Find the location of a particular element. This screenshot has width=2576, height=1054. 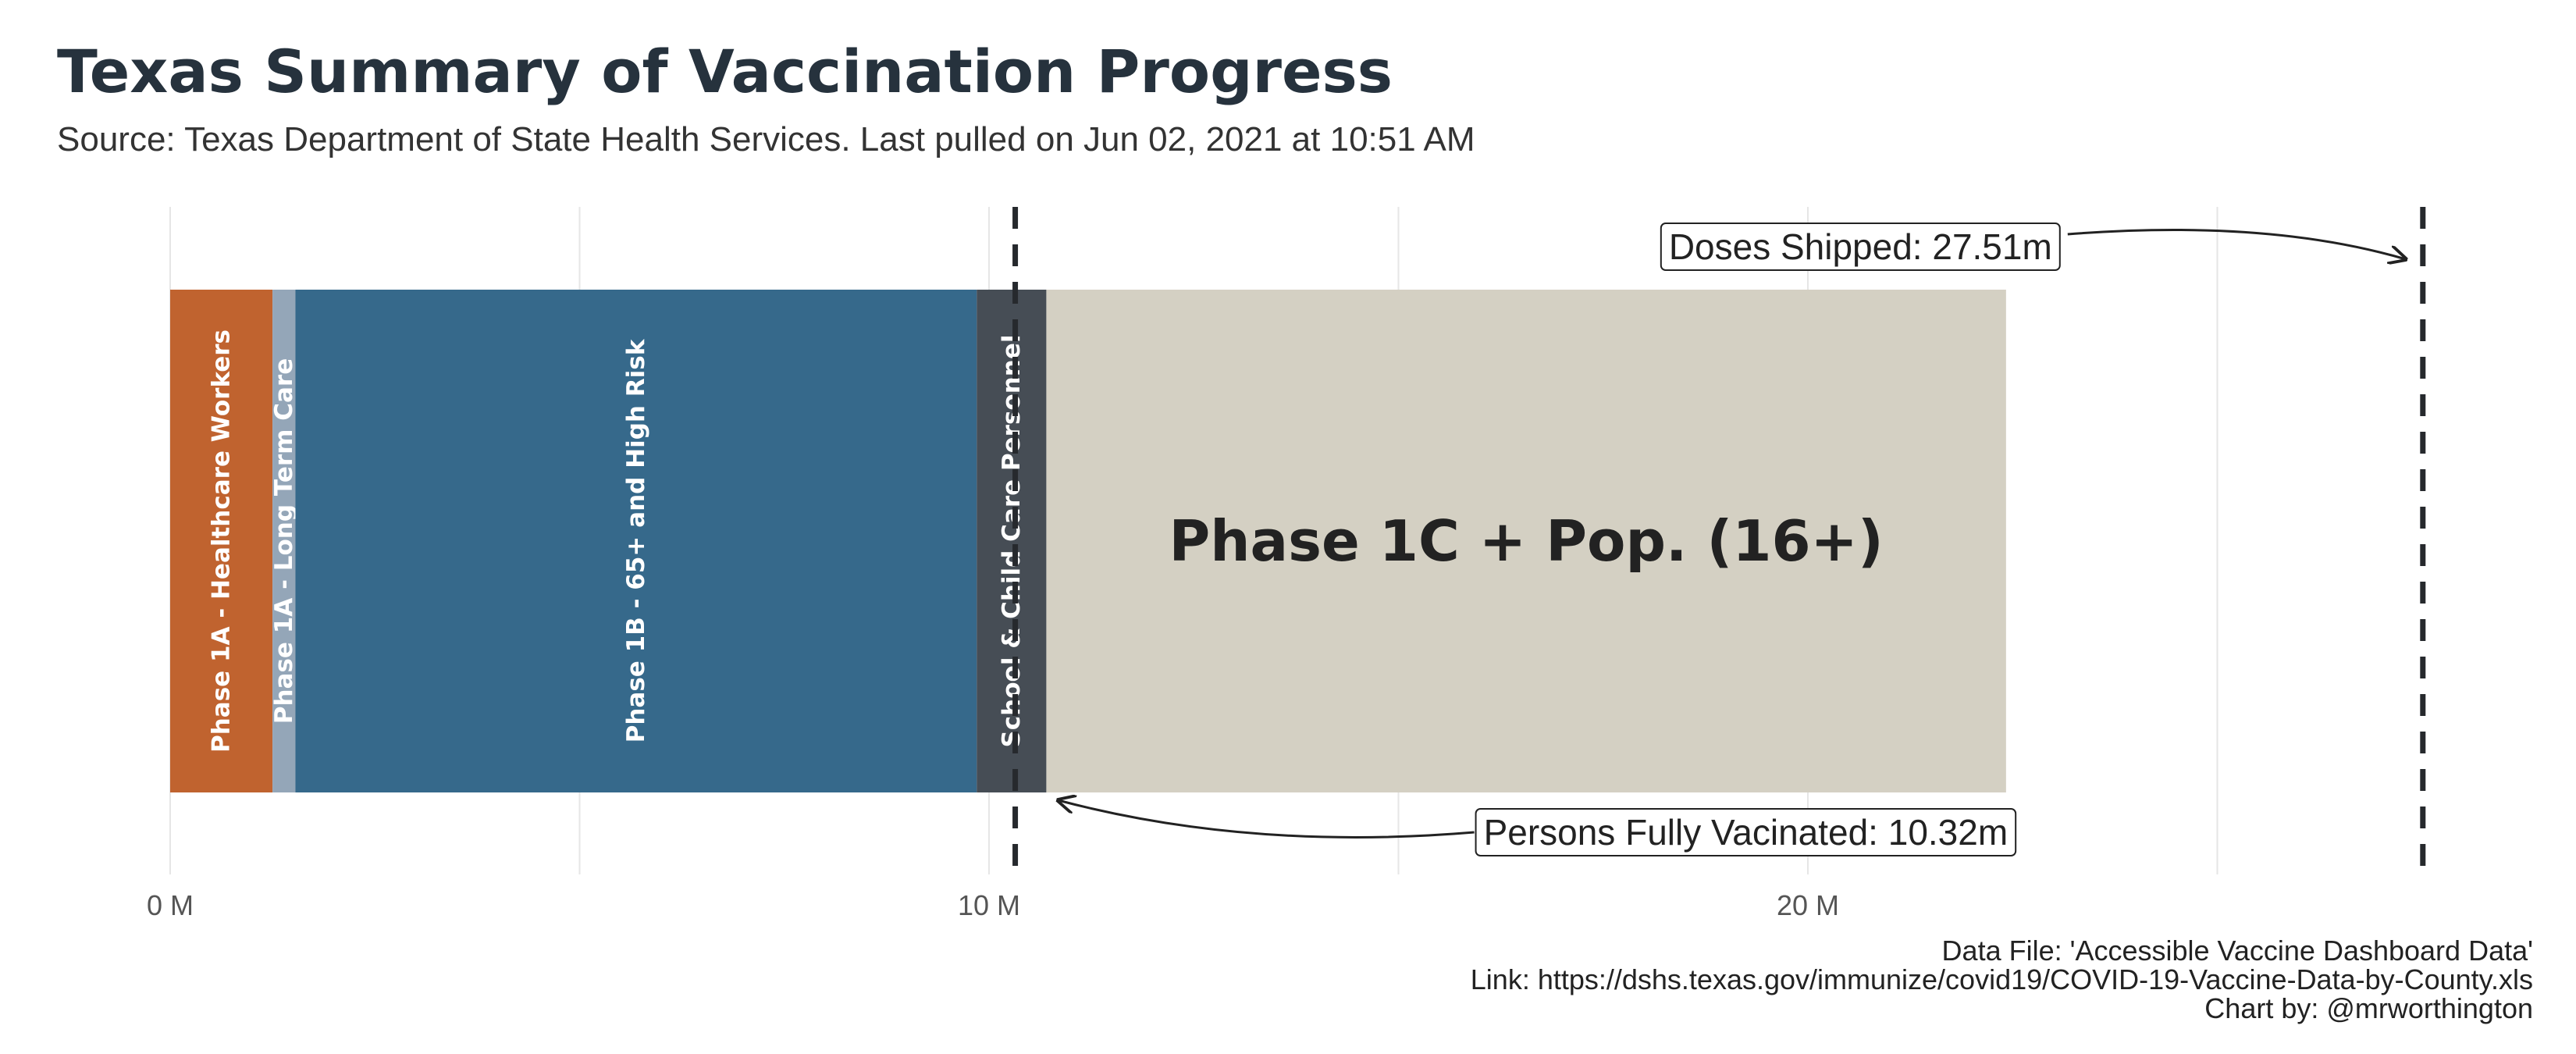

segment-label: Phase 1A - Long Term Care is located at coordinates (284, 541).